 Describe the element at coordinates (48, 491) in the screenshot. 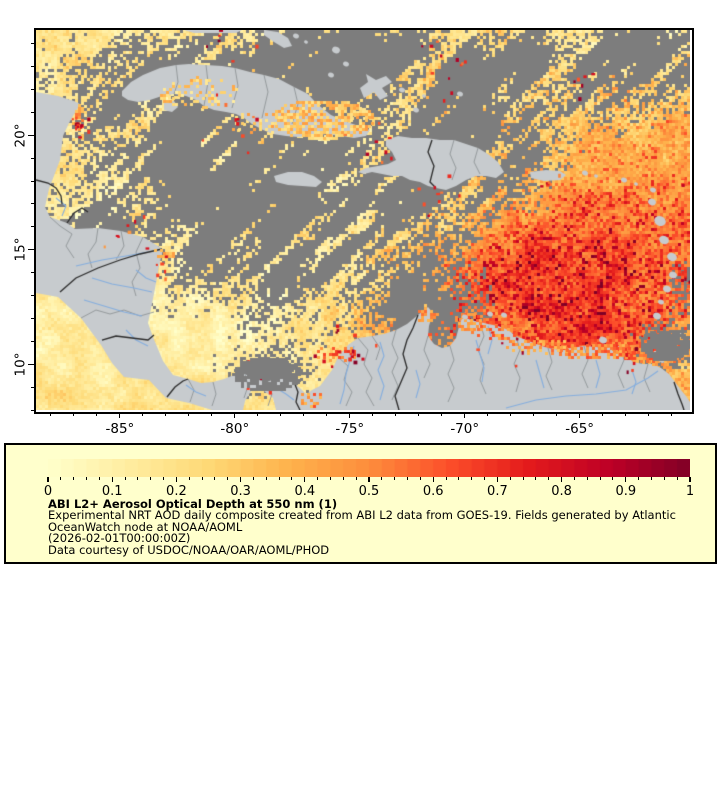

I see `colorbar-tick-label: 0` at that location.